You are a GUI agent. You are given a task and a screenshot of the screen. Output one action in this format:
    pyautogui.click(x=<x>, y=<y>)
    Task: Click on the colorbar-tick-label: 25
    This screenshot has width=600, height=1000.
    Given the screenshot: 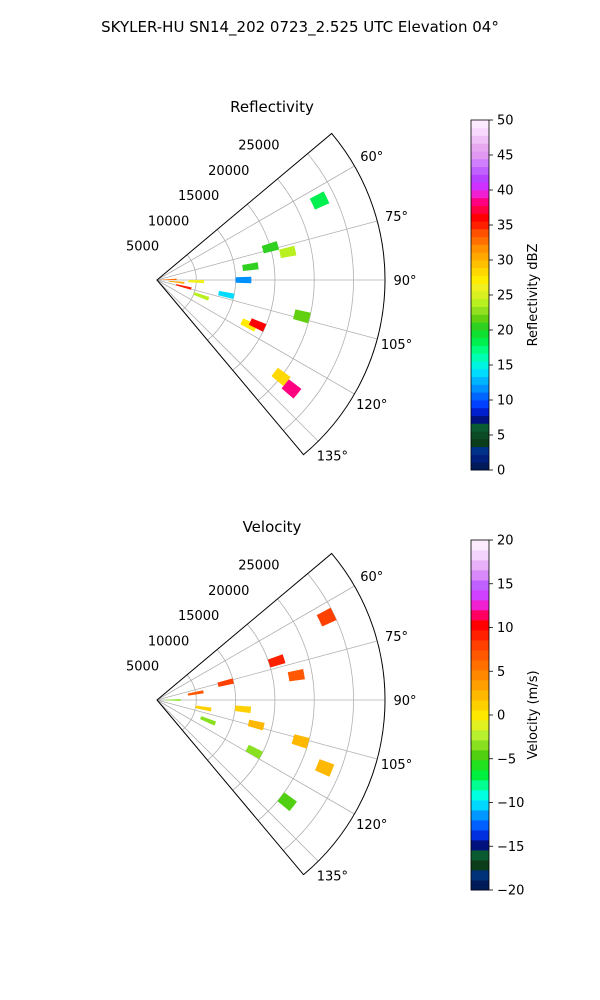 What is the action you would take?
    pyautogui.click(x=505, y=296)
    